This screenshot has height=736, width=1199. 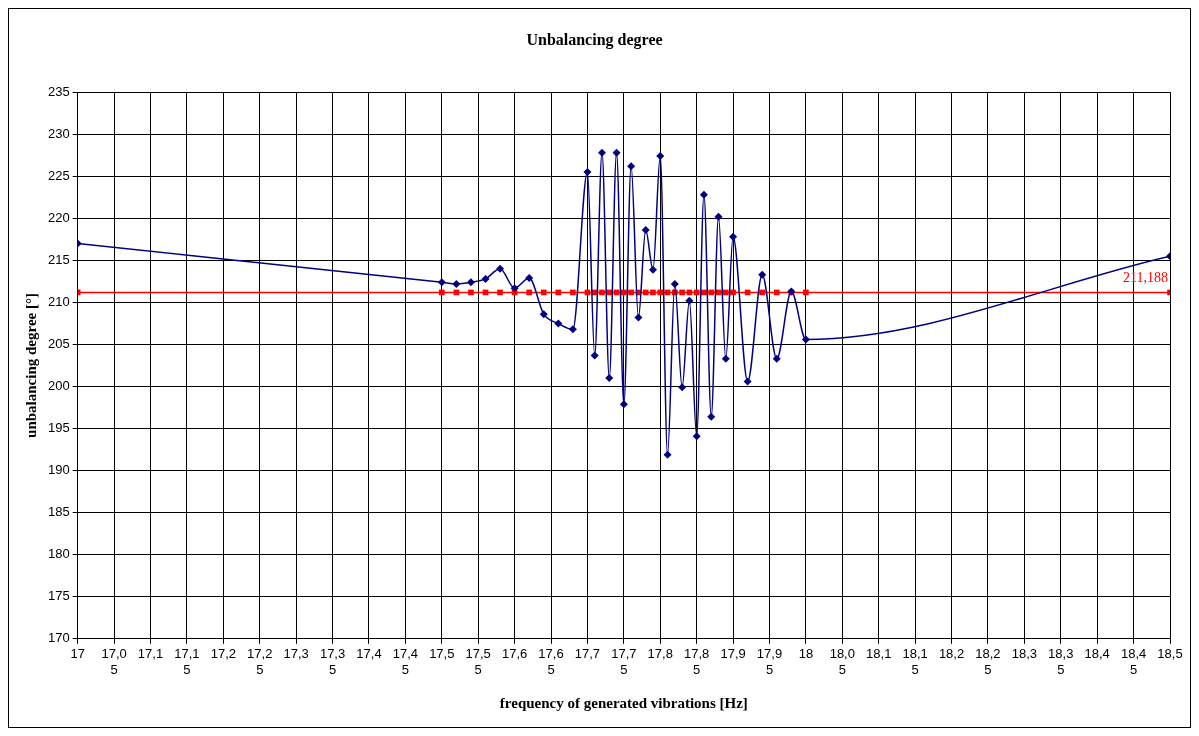 What do you see at coordinates (58, 596) in the screenshot?
I see `y-tick-label: 175` at bounding box center [58, 596].